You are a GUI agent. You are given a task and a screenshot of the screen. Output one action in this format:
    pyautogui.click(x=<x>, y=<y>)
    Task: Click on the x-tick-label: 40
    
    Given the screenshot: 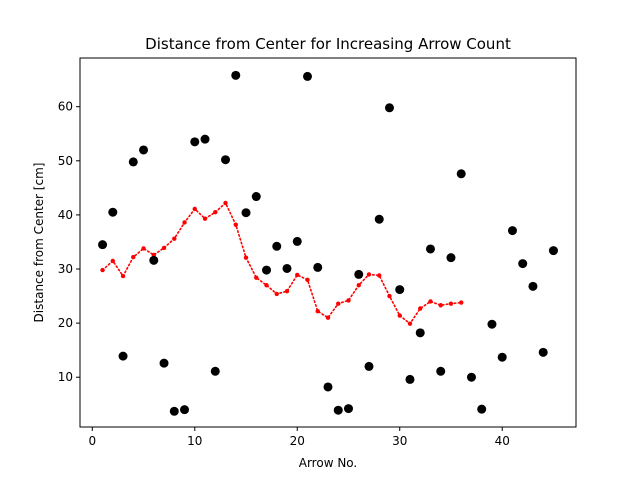 What is the action you would take?
    pyautogui.click(x=502, y=441)
    